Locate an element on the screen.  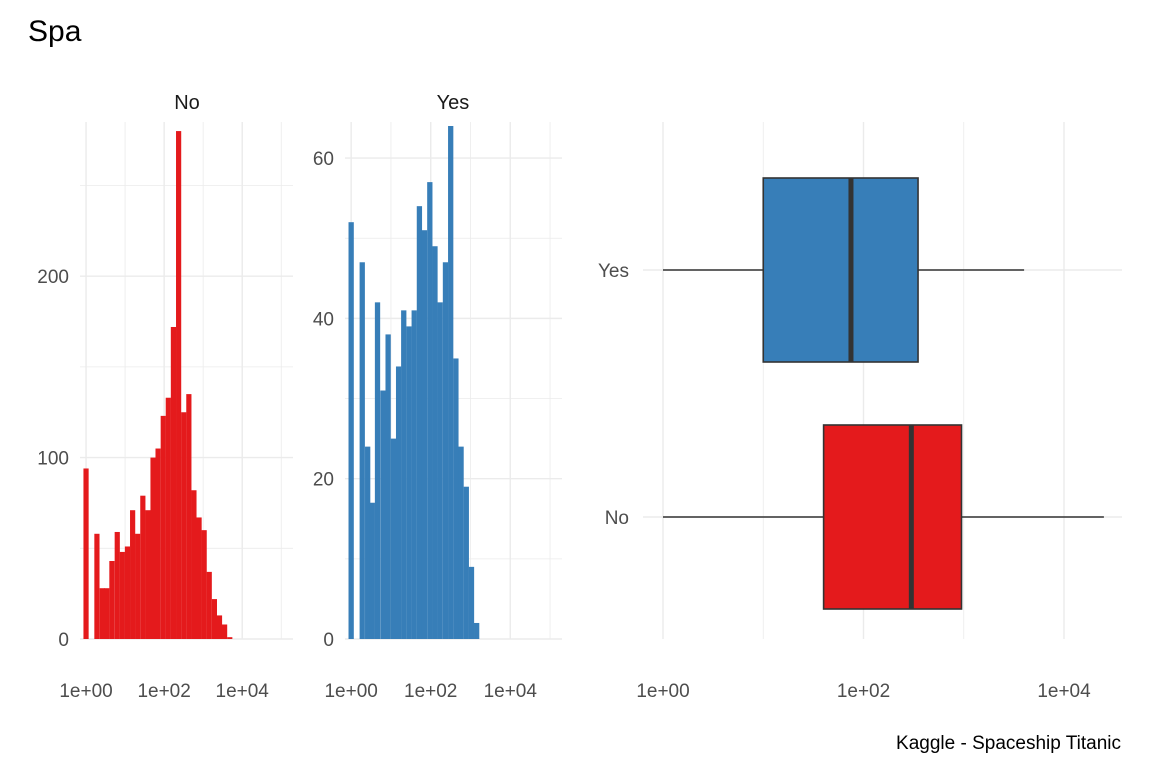
chart-caption: Kaggle - Spaceship Titanic is located at coordinates (1008, 743).